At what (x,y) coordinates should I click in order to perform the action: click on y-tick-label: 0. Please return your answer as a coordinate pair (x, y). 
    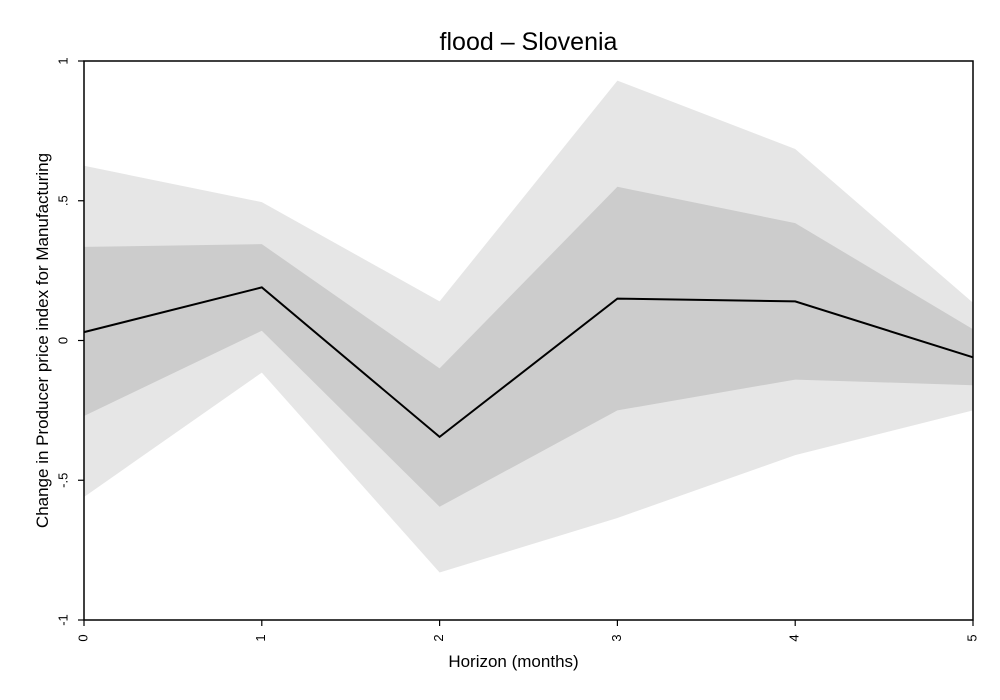
    Looking at the image, I should click on (62, 340).